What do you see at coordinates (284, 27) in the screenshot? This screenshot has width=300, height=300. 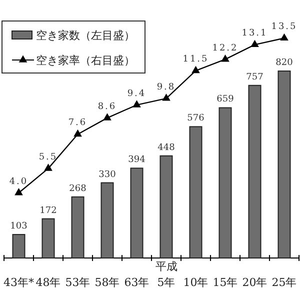 I see `data-label: 13.5` at bounding box center [284, 27].